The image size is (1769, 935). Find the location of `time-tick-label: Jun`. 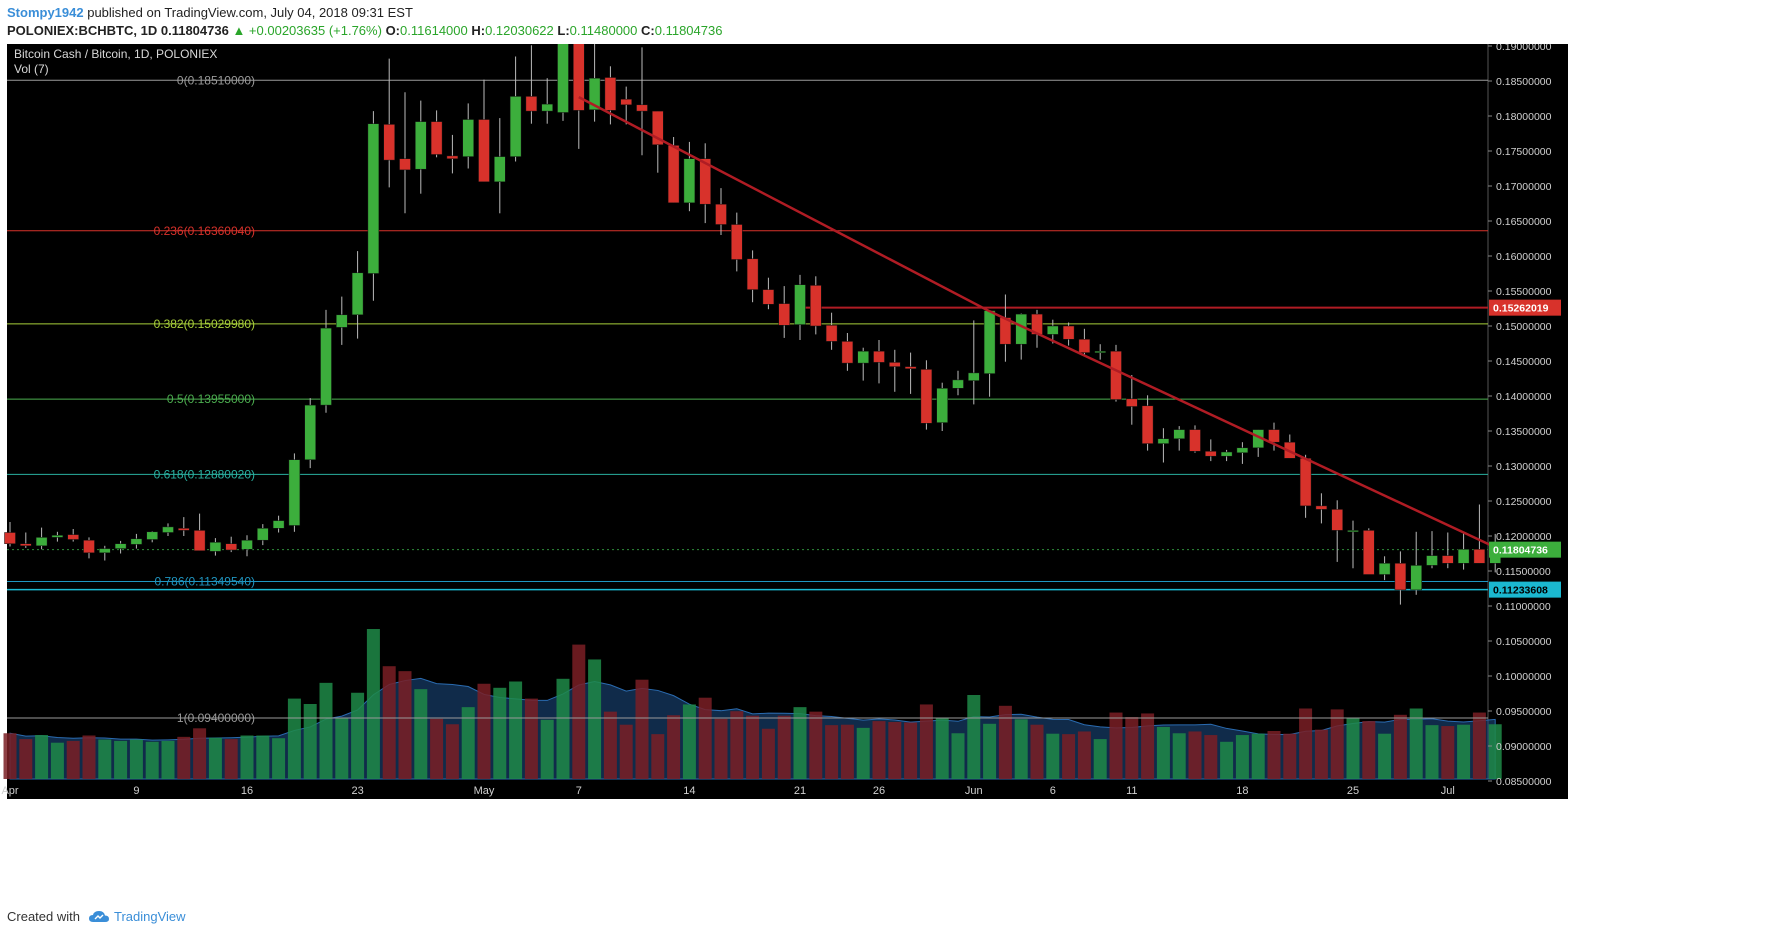

time-tick-label: Jun is located at coordinates (974, 791).